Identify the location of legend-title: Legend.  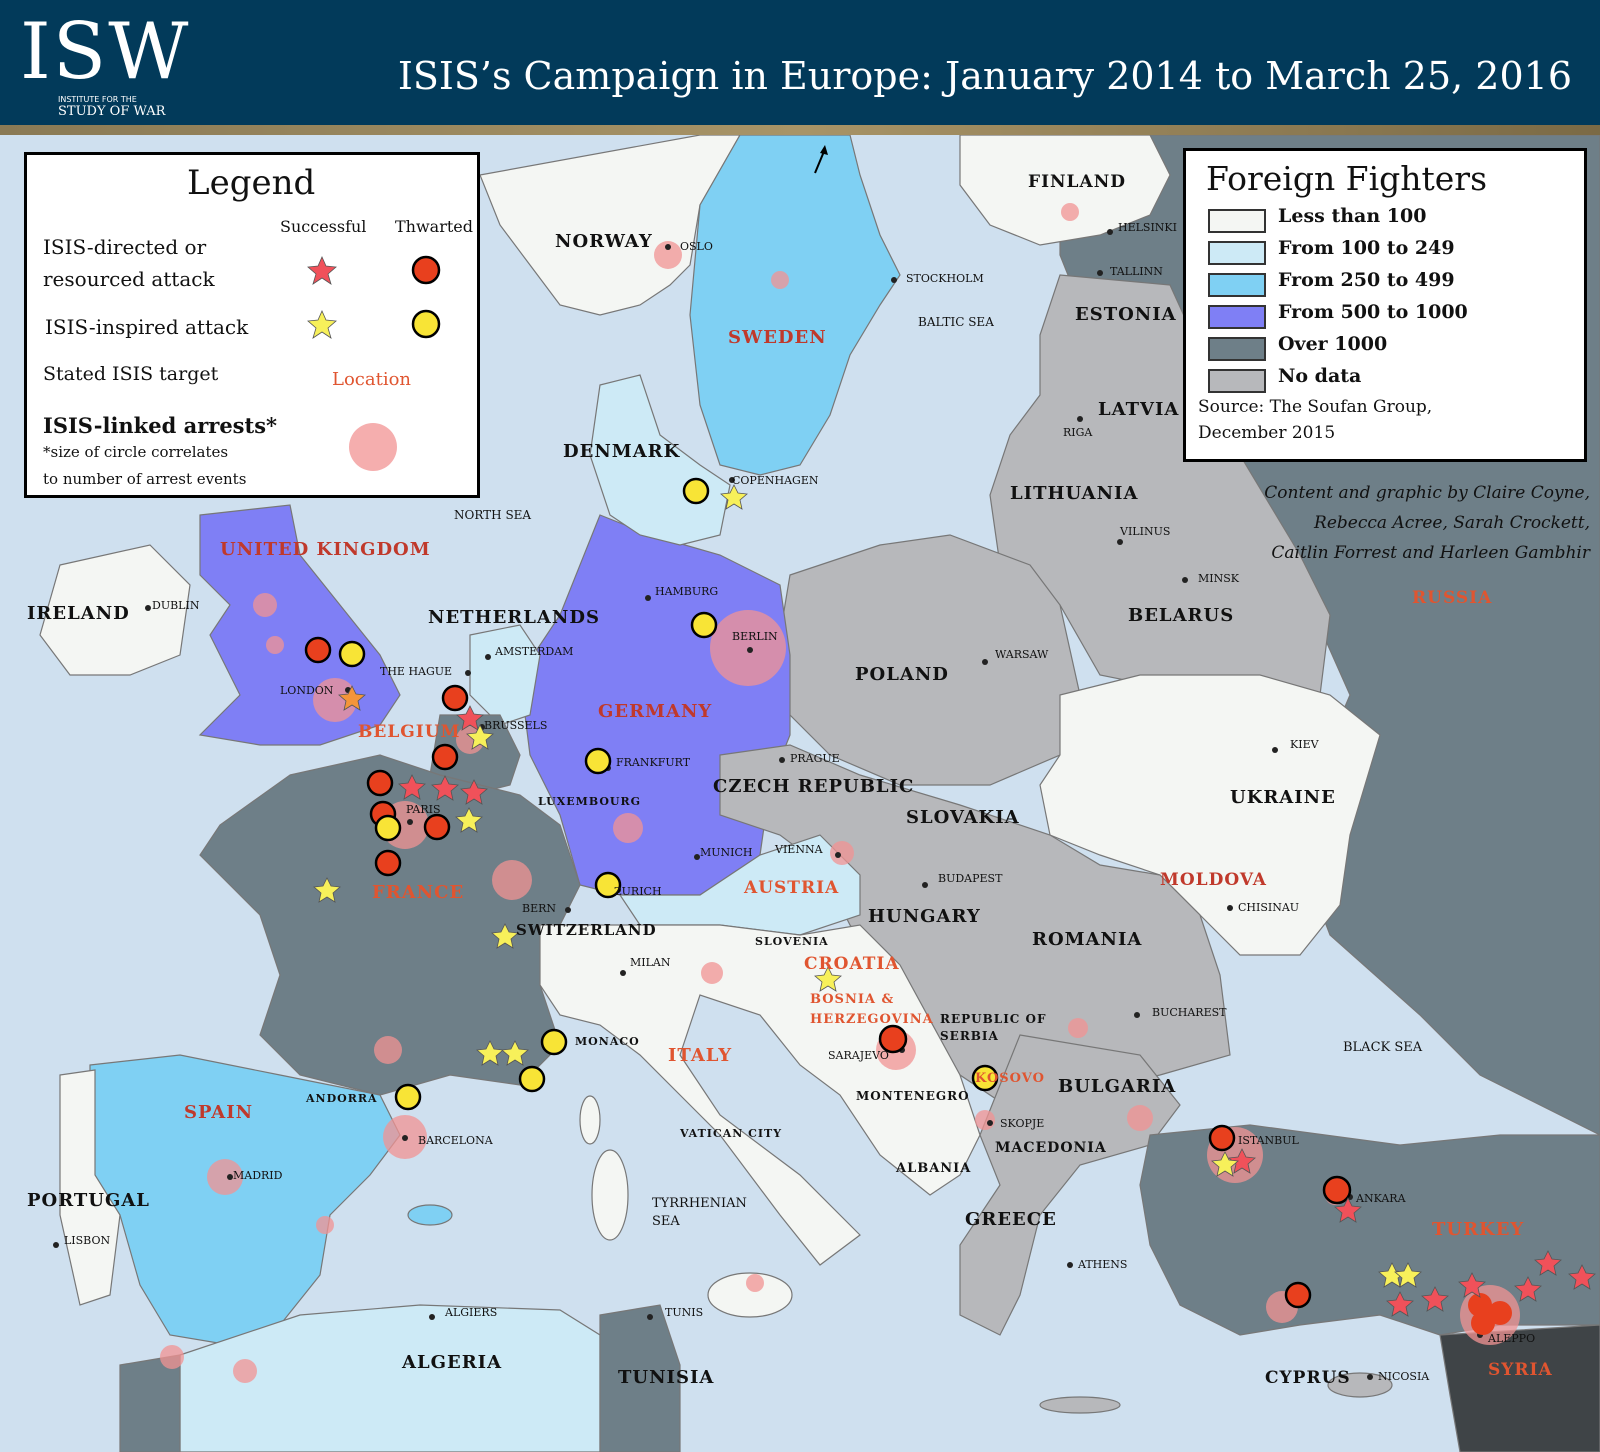
(251, 183).